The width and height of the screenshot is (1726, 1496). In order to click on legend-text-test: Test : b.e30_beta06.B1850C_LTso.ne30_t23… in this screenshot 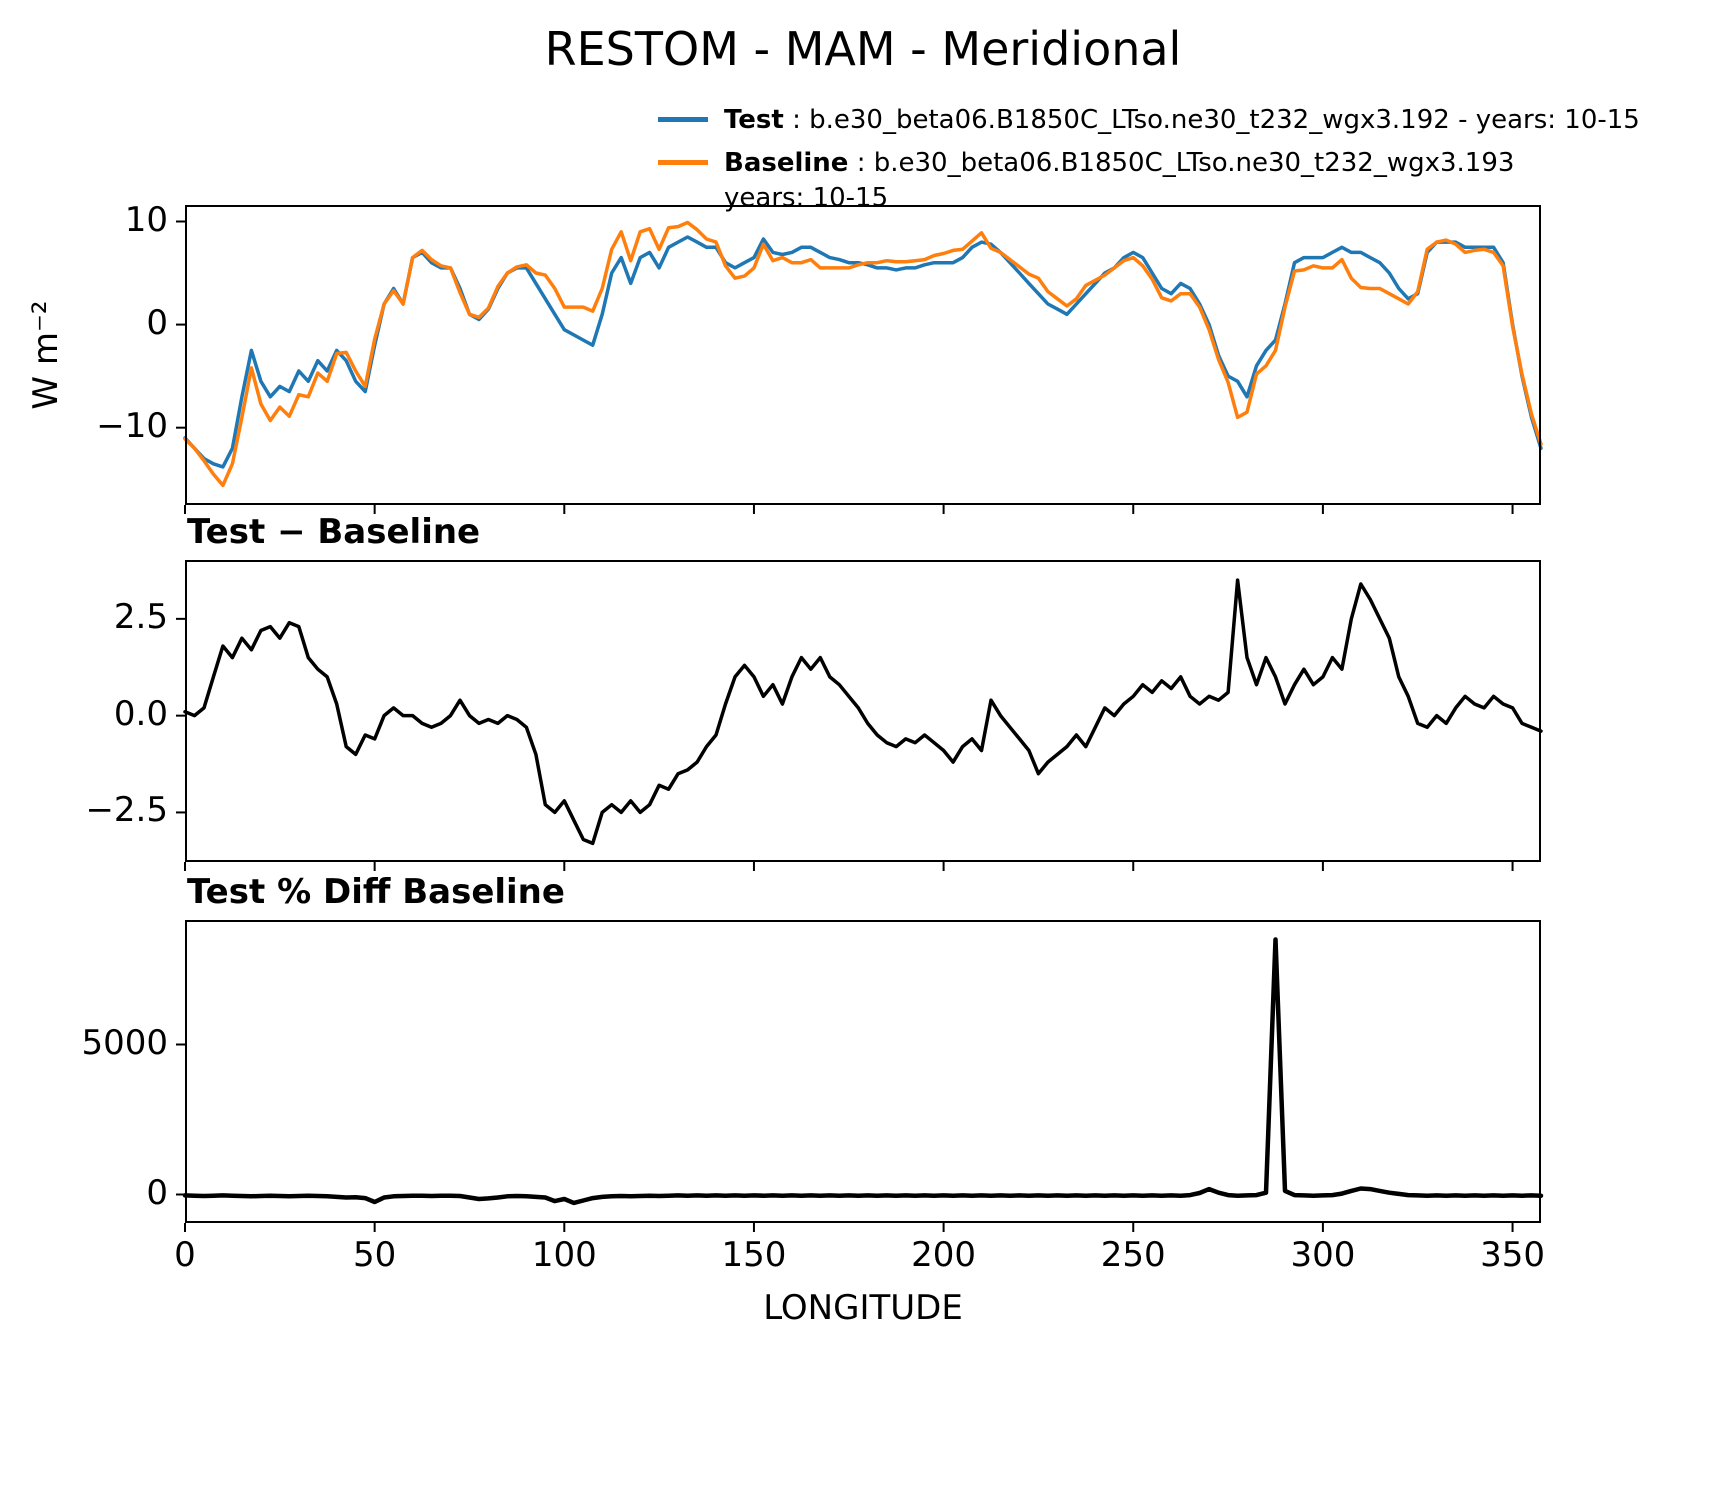, I will do `click(1182, 120)`.